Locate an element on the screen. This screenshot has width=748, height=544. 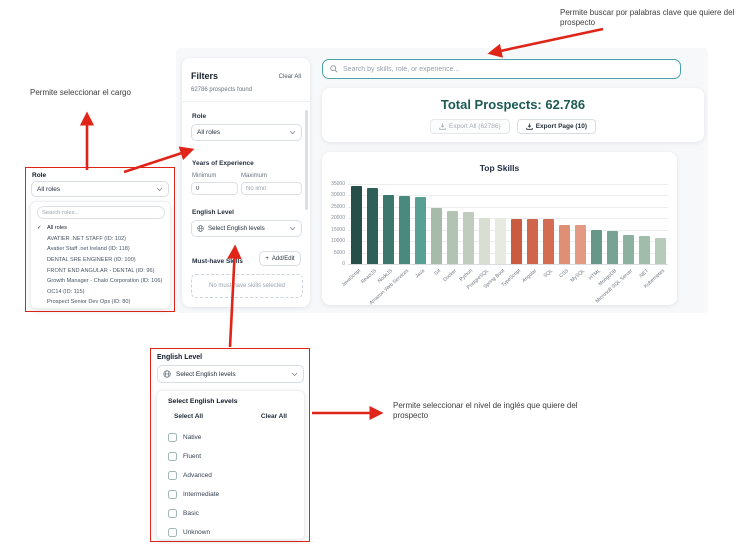
bar-ReactJS is located at coordinates (372, 226).